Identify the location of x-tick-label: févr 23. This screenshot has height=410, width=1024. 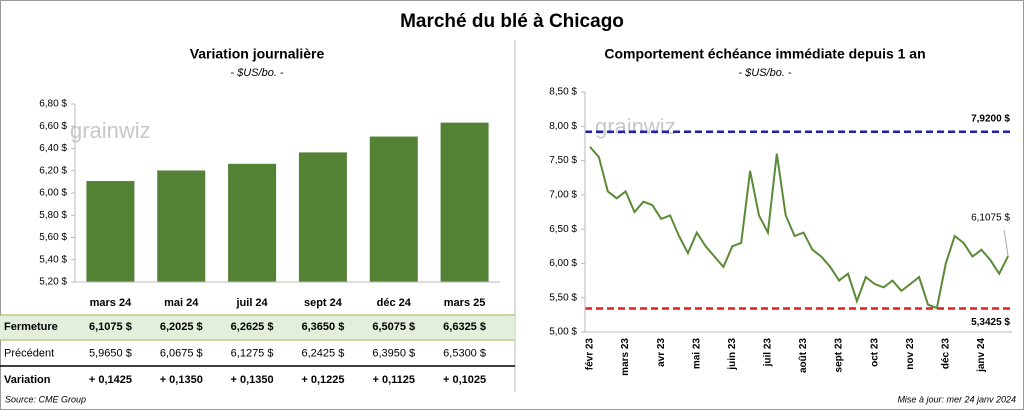
(590, 354).